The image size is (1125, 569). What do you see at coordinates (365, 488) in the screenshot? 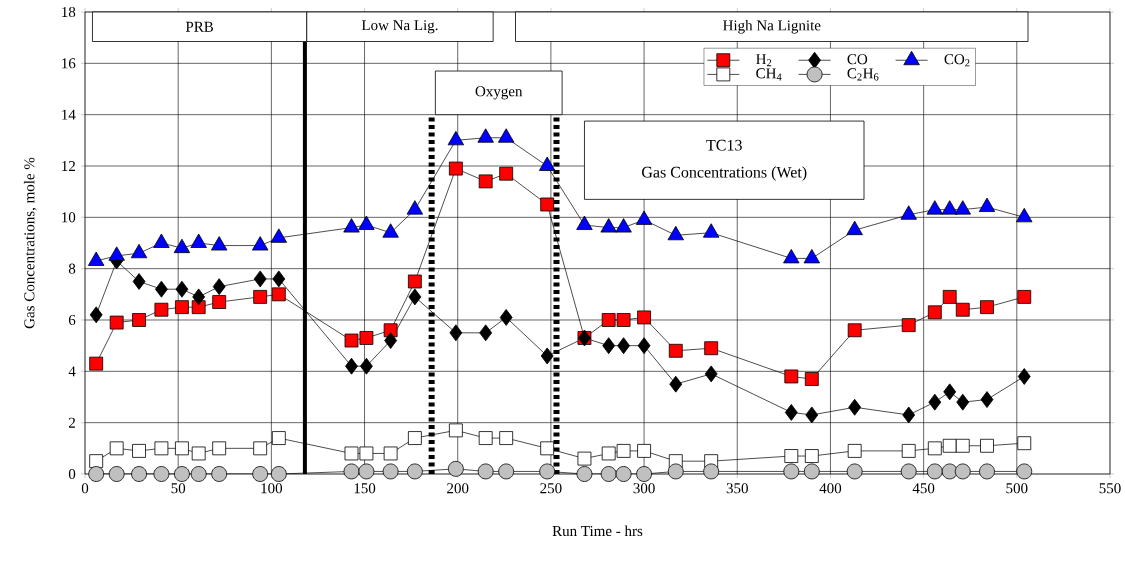
I see `x-tick-label: 150` at bounding box center [365, 488].